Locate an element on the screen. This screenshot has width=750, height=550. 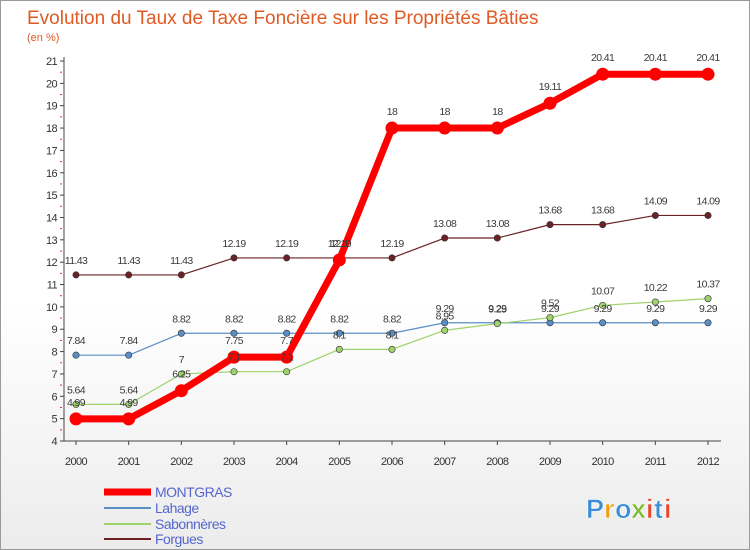
chart-subtitle: (en %) is located at coordinates (43, 38).